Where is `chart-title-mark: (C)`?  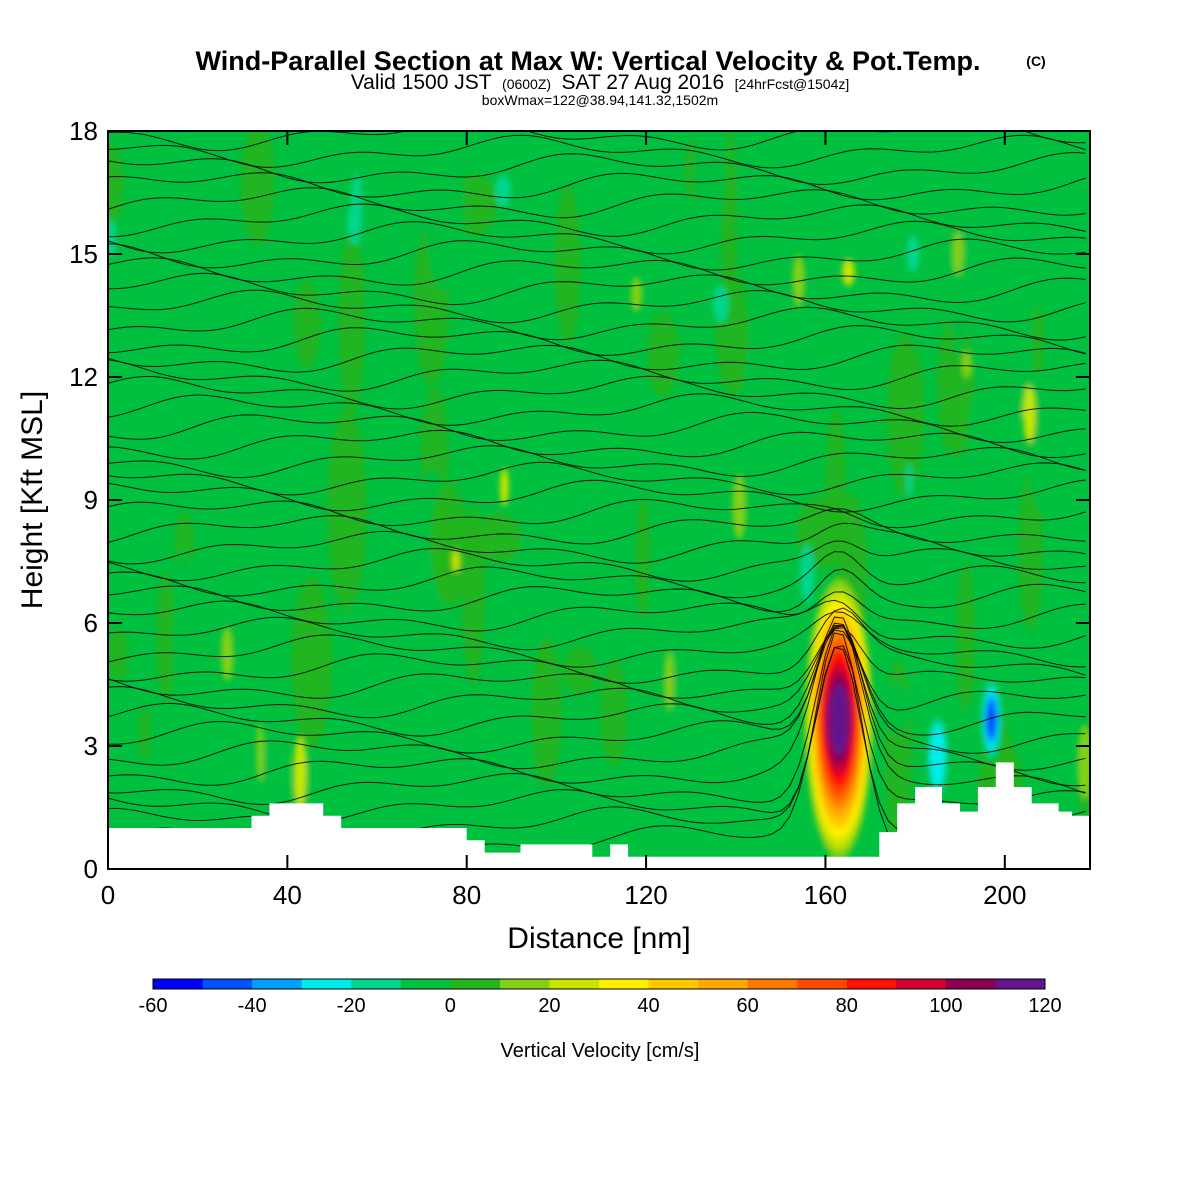 chart-title-mark: (C) is located at coordinates (1035, 61).